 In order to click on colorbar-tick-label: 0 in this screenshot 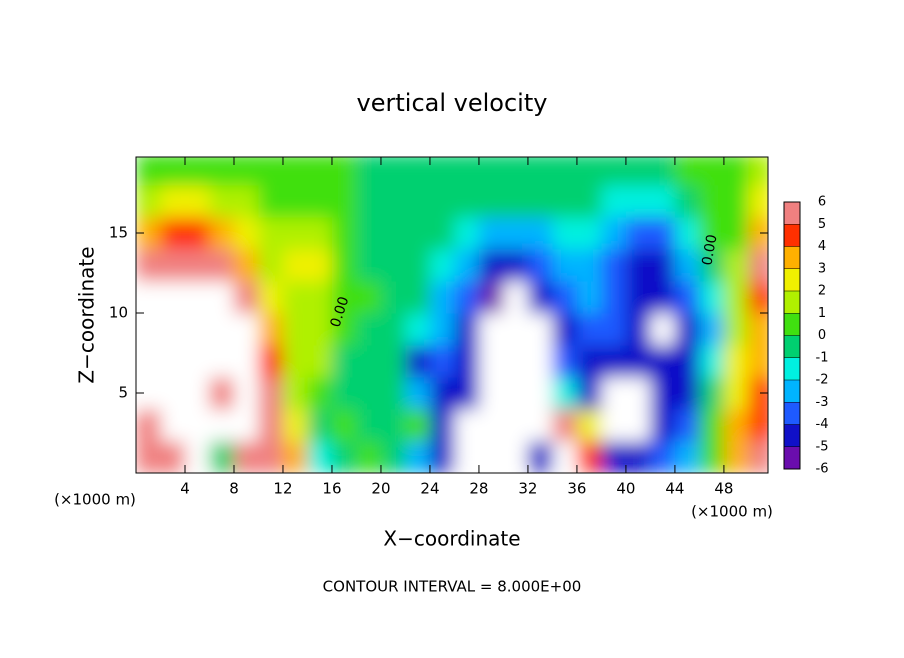, I will do `click(822, 335)`.